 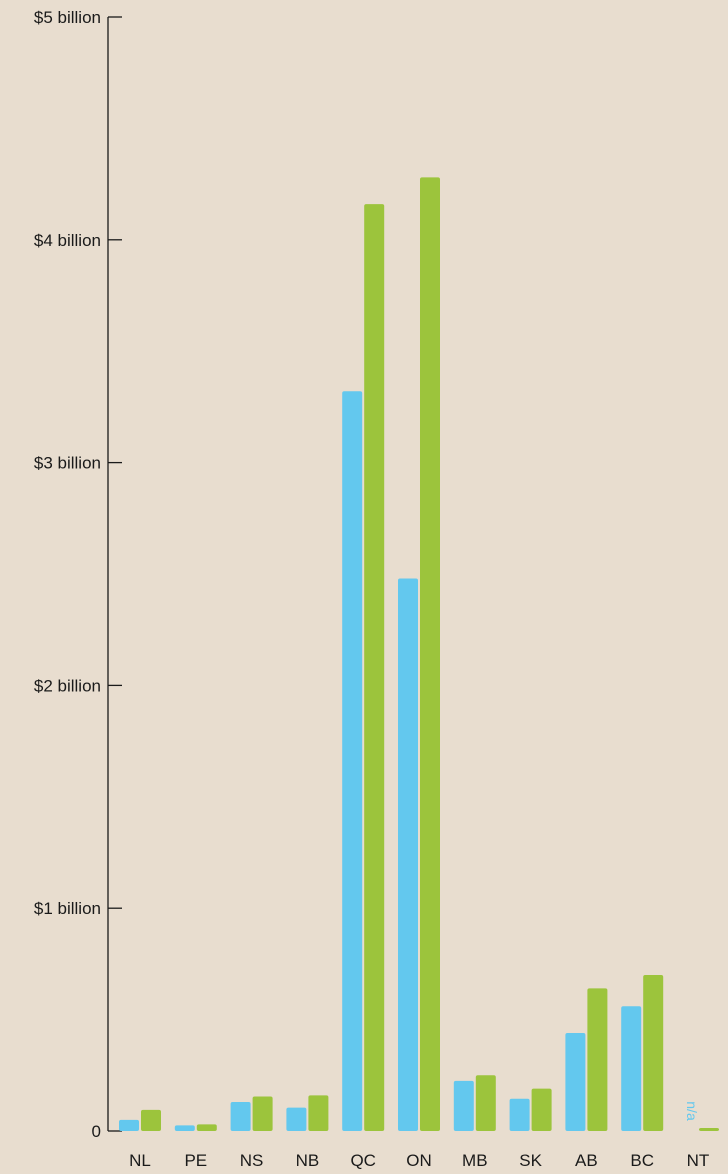 What do you see at coordinates (586, 1160) in the screenshot?
I see `x-tick-label-ab: AB` at bounding box center [586, 1160].